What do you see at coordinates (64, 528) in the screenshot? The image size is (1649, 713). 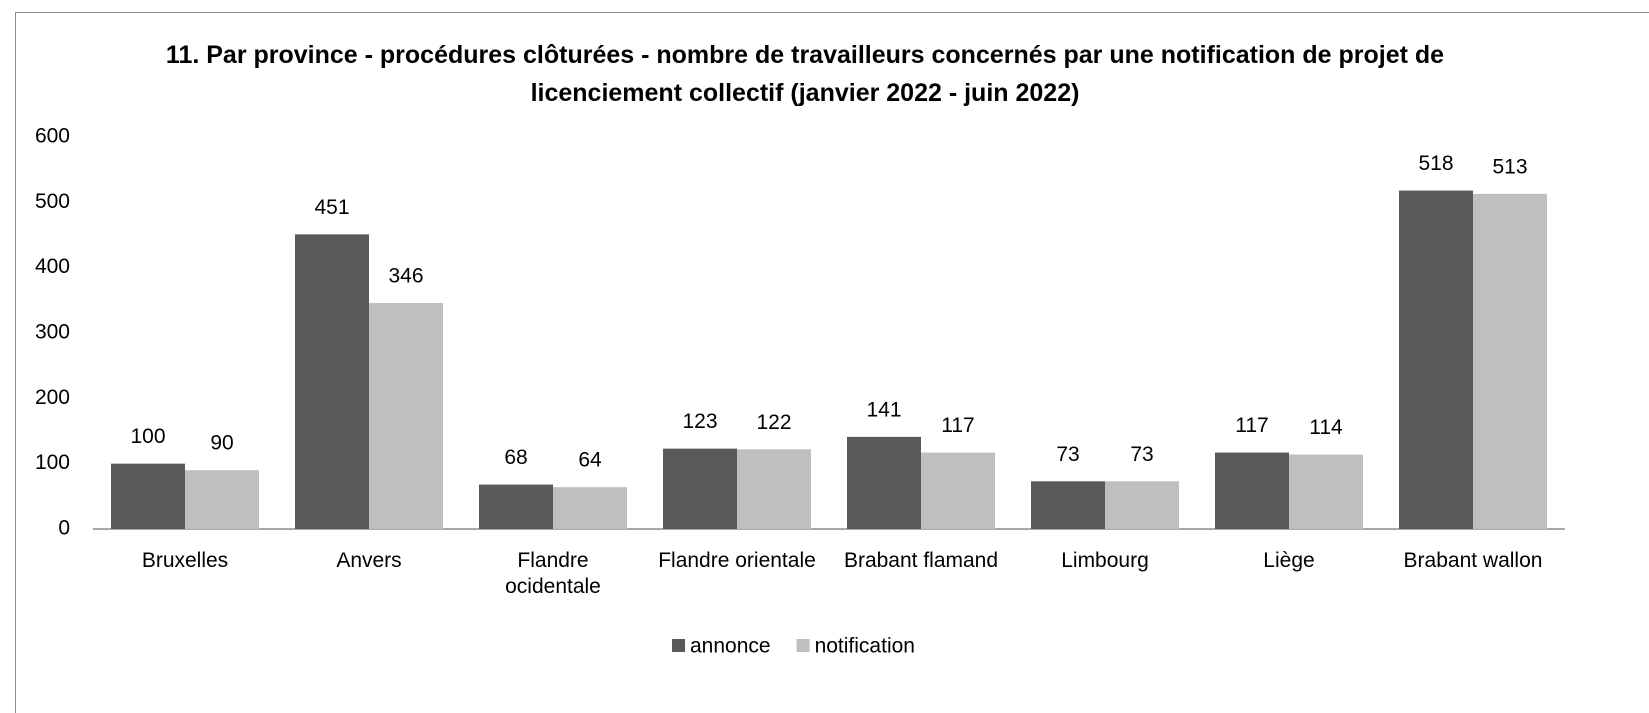 I see `y-tick-label: 0` at bounding box center [64, 528].